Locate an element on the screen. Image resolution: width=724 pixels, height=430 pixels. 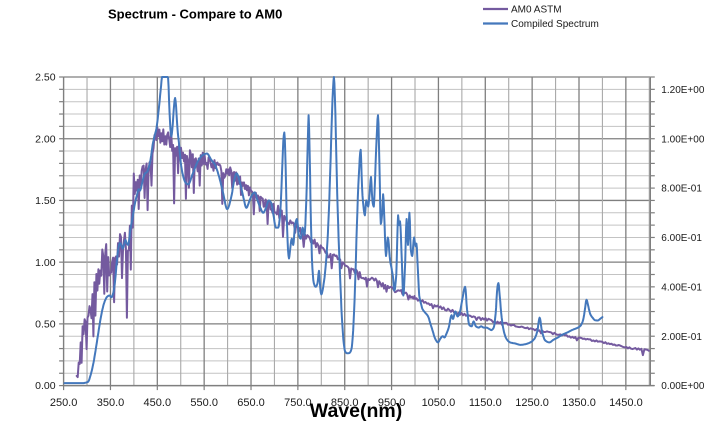
svg-text: 2.00E-01 is located at coordinates (681, 337).